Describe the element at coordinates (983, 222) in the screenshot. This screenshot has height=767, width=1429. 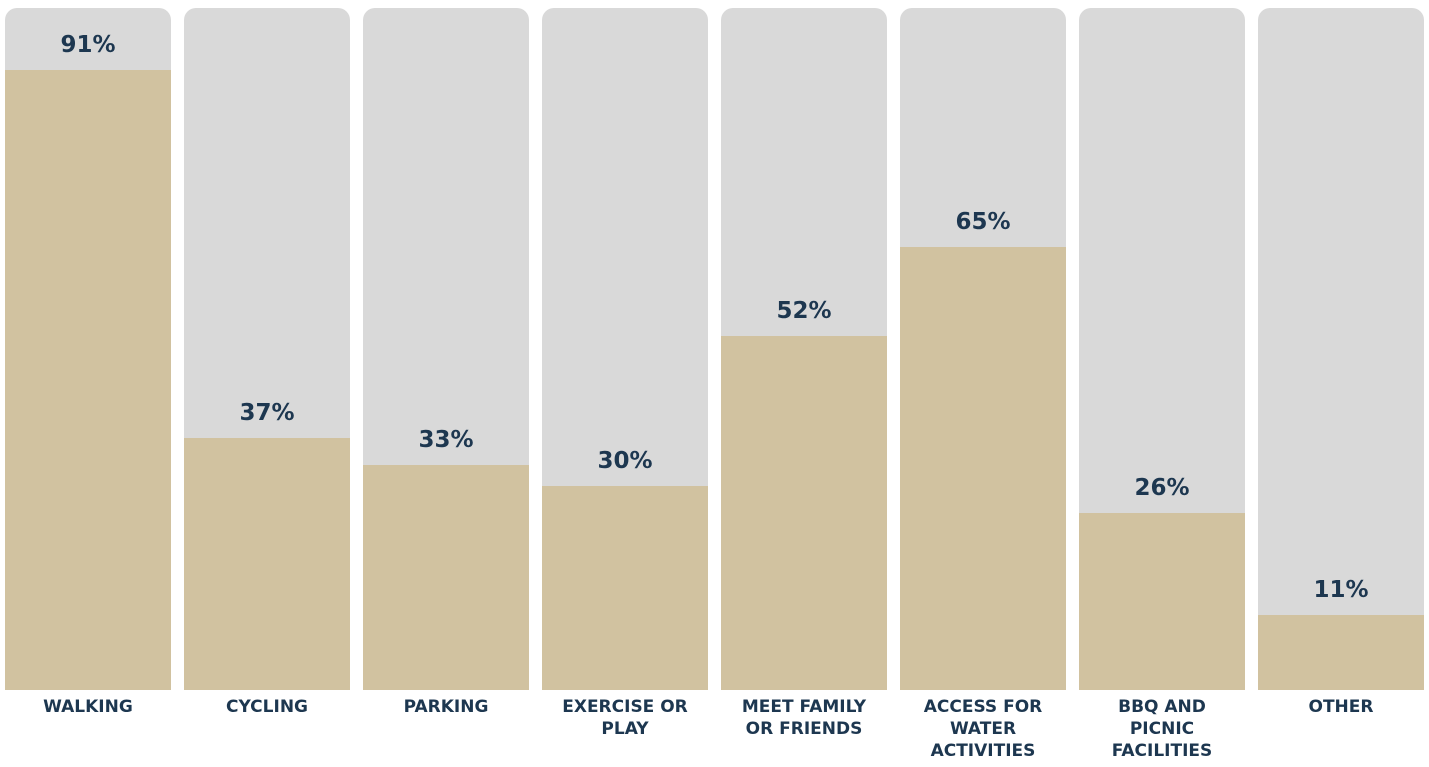
I see `value-label: 65%` at that location.